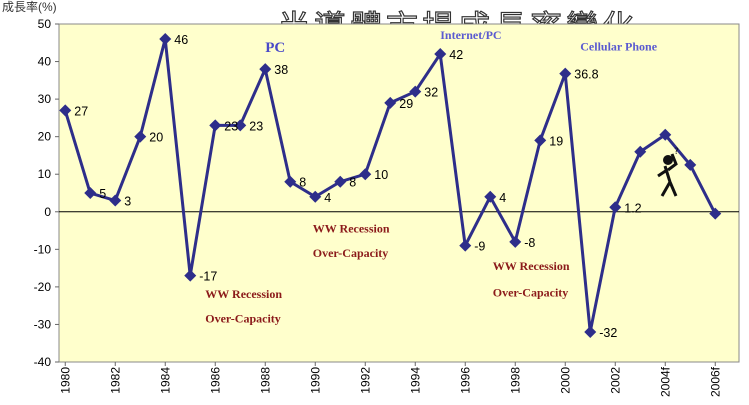 The height and width of the screenshot is (405, 749). Describe the element at coordinates (47, 212) in the screenshot. I see `y-tick-label: 0` at that location.